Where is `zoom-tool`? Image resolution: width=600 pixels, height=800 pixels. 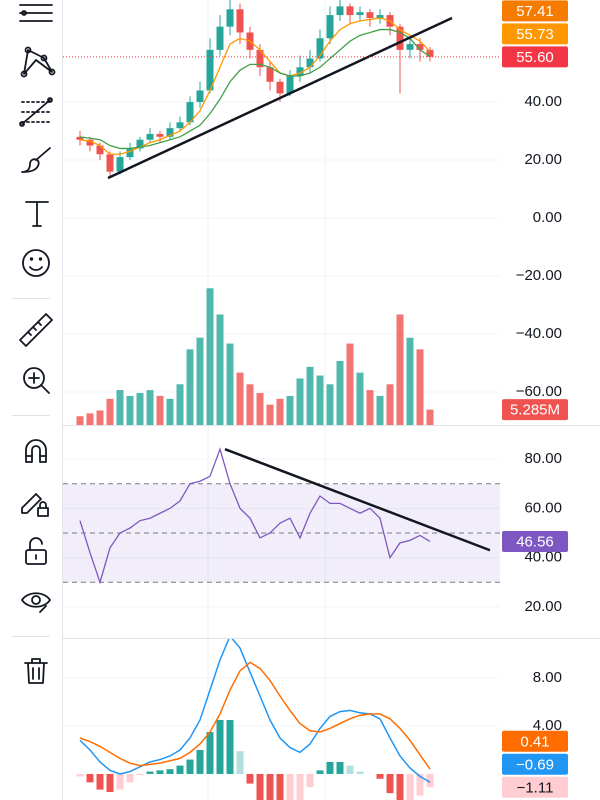 zoom-tool is located at coordinates (36, 380).